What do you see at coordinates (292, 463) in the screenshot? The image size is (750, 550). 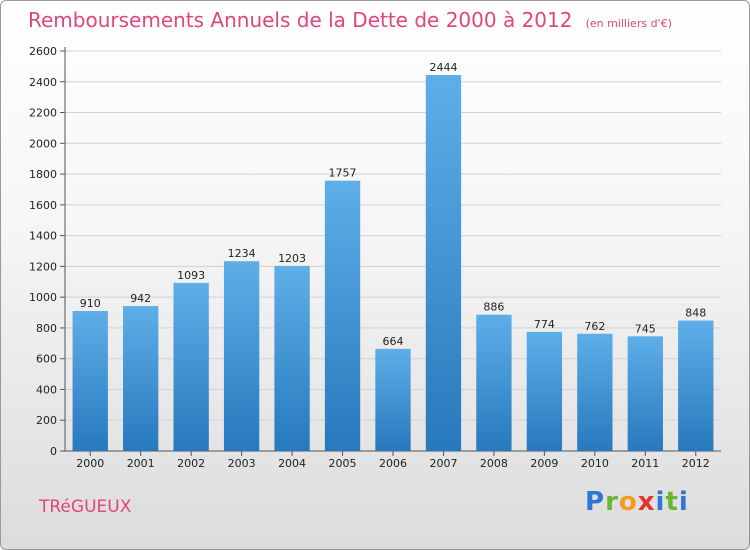 I see `x-tick-label: 2004` at bounding box center [292, 463].